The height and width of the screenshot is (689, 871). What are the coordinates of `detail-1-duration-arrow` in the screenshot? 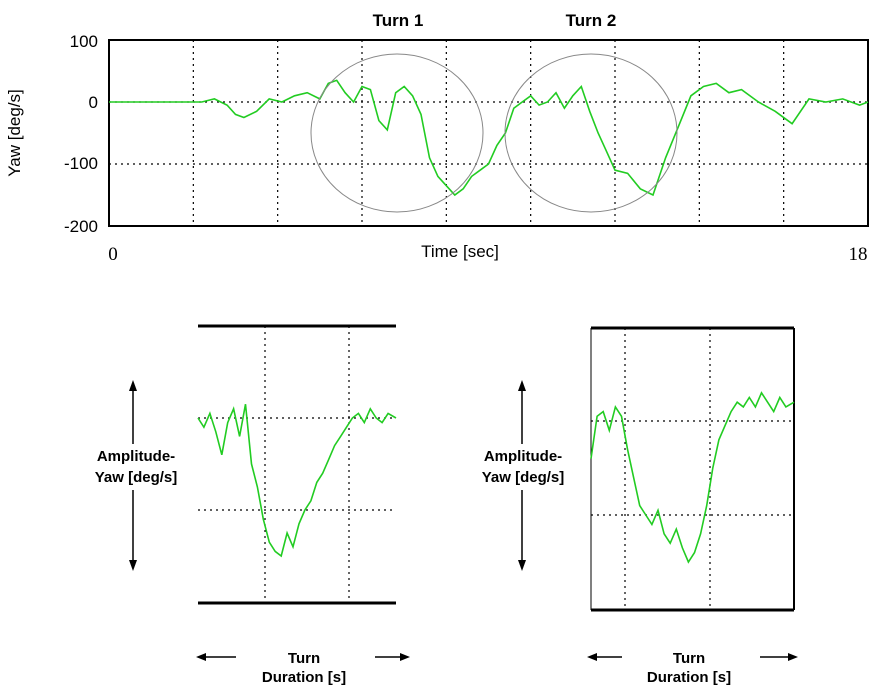 It's located at (303, 657).